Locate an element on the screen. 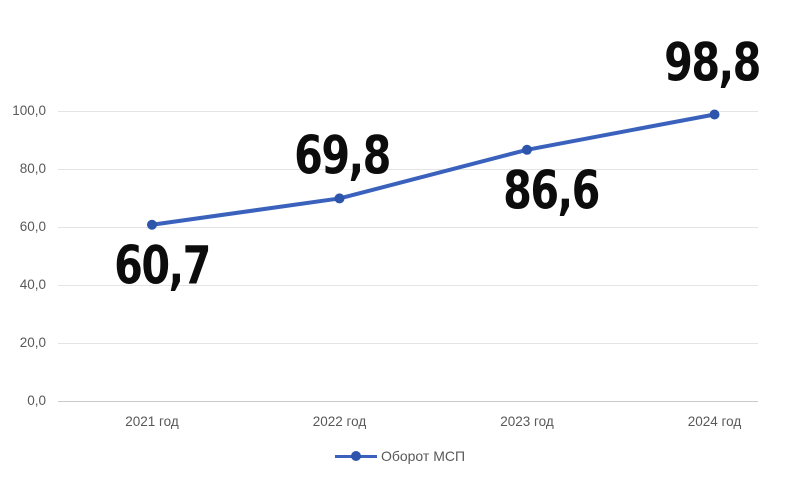 The width and height of the screenshot is (800, 487). legend-label: Оборот МСП is located at coordinates (423, 456).